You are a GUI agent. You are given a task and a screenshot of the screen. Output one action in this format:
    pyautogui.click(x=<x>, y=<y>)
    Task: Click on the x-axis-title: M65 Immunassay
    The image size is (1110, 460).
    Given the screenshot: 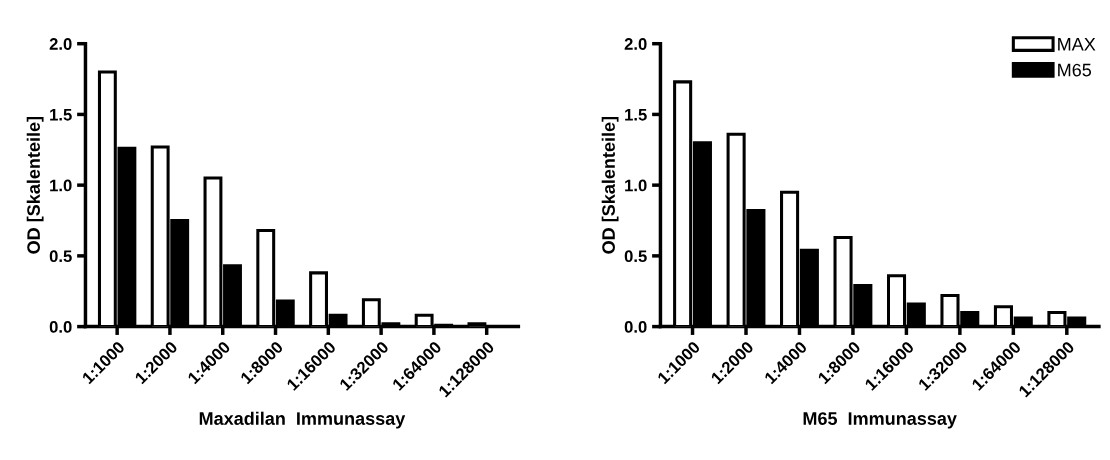 What is the action you would take?
    pyautogui.click(x=880, y=420)
    